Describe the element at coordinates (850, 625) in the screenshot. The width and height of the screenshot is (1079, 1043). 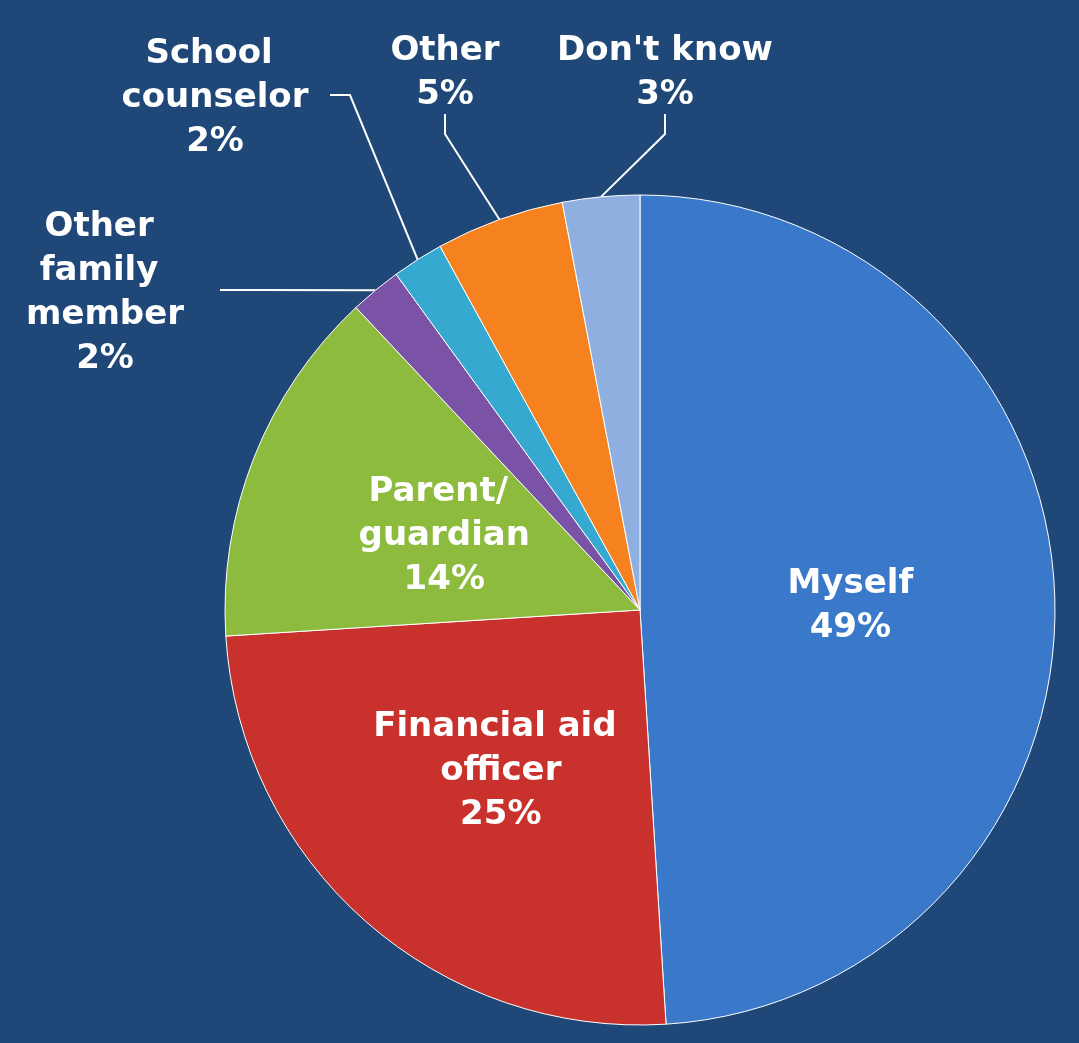
I see `data-label: 49%` at that location.